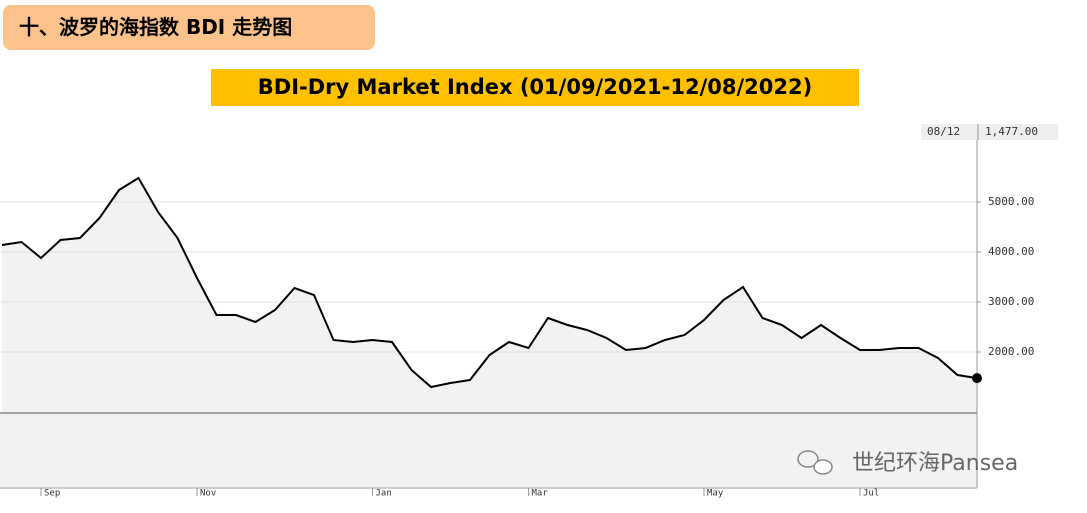 Image resolution: width=1087 pixels, height=513 pixels. I want to click on last-date: 08/12, so click(943, 131).